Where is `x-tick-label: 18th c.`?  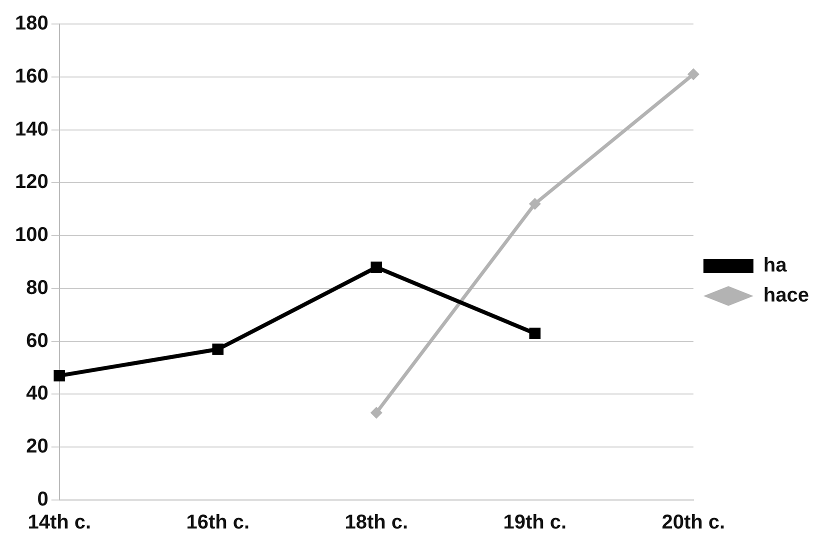
x-tick-label: 18th c. is located at coordinates (376, 523).